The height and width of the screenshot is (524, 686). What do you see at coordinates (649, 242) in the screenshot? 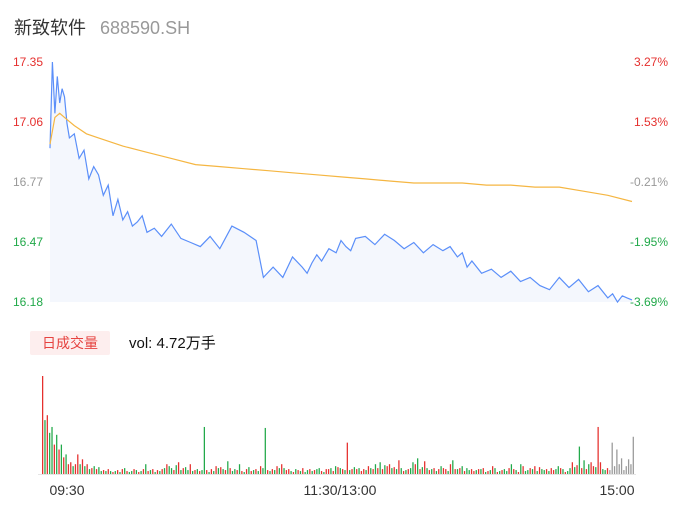
I see `y-tick-label-right: -1.95%` at bounding box center [649, 242].